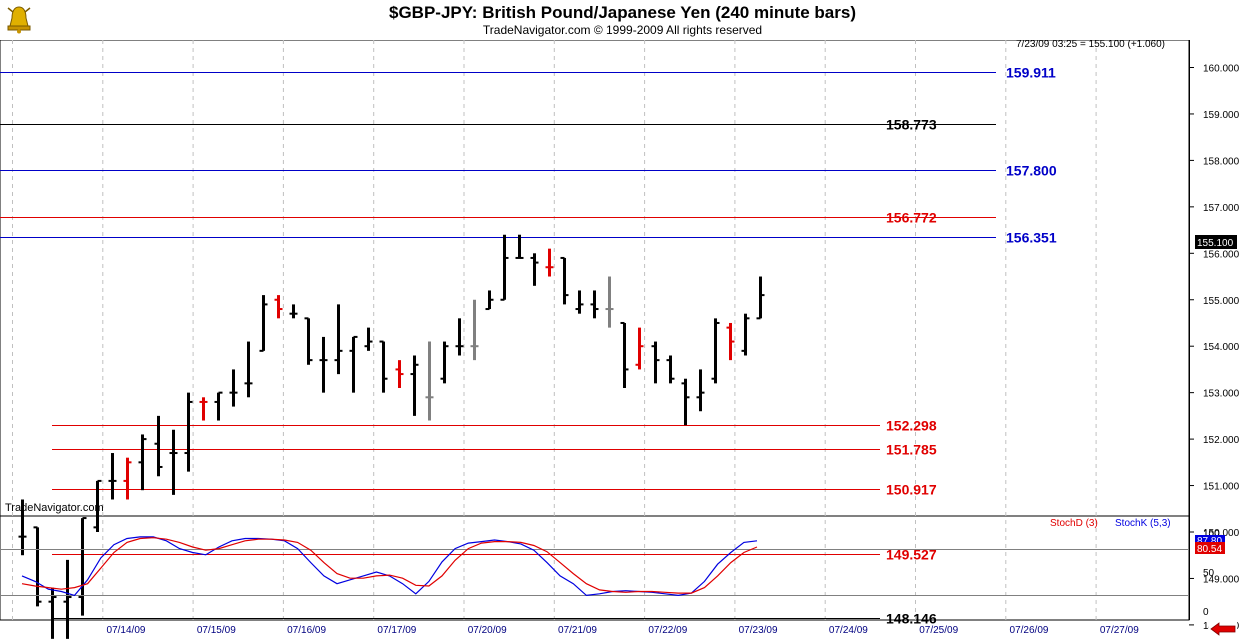  I want to click on level-label: 159.911, so click(1031, 73).